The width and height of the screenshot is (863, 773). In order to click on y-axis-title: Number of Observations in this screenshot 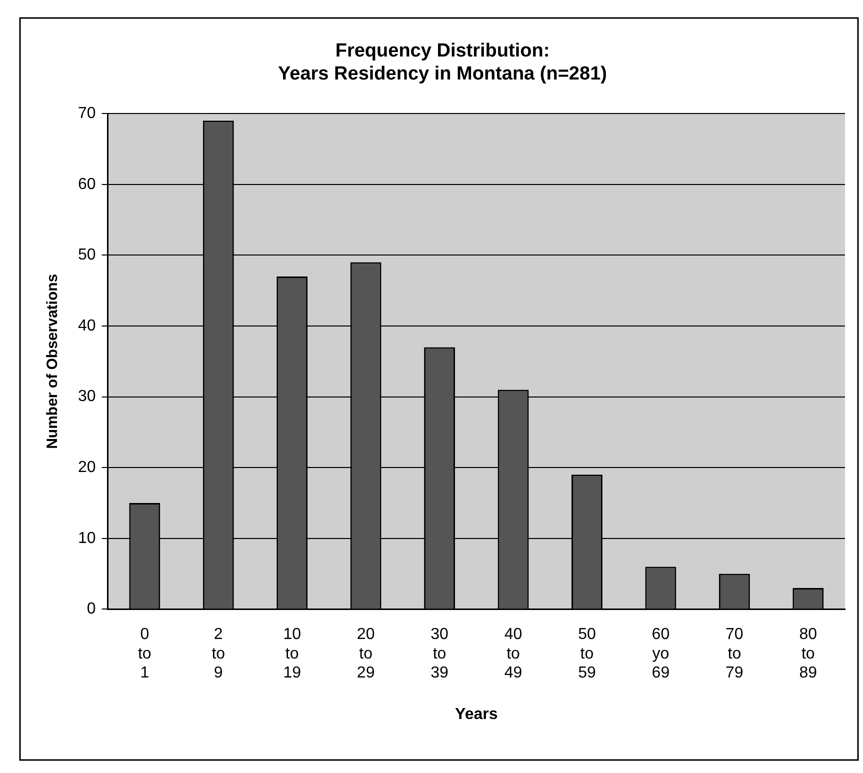, I will do `click(53, 361)`.